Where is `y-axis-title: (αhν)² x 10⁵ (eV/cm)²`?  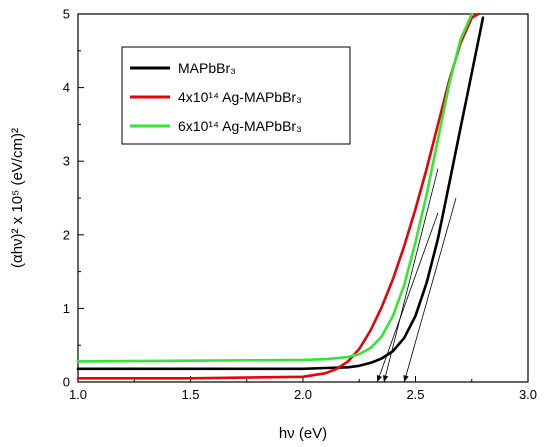 y-axis-title: (αhν)² x 10⁵ (eV/cm)² is located at coordinates (17, 198).